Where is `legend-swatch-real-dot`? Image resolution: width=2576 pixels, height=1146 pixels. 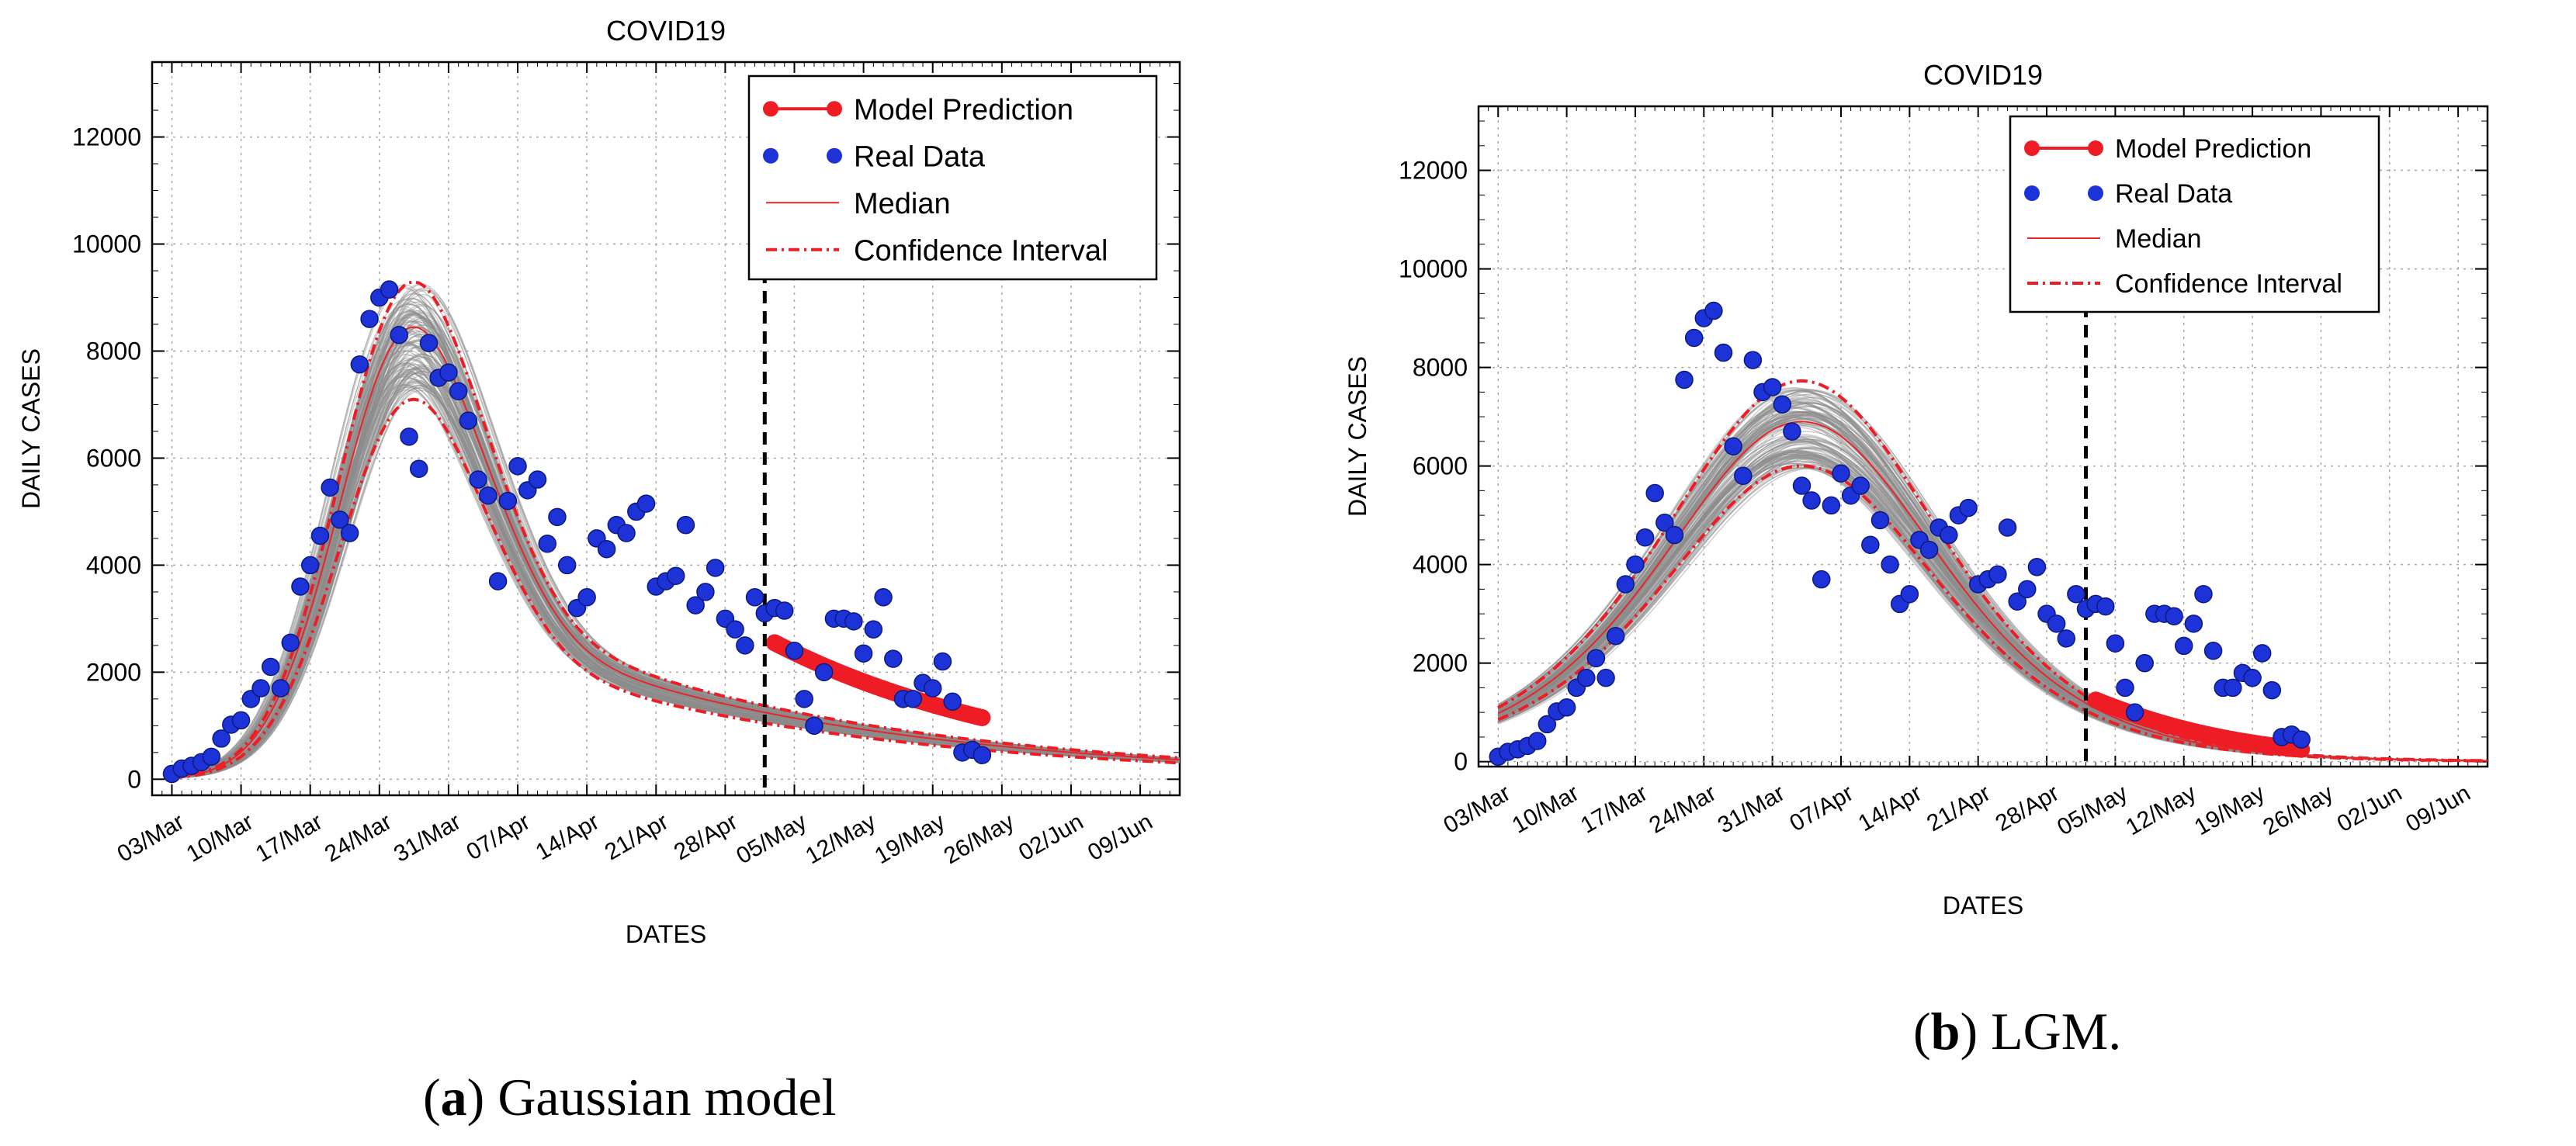
legend-swatch-real-dot is located at coordinates (2095, 193).